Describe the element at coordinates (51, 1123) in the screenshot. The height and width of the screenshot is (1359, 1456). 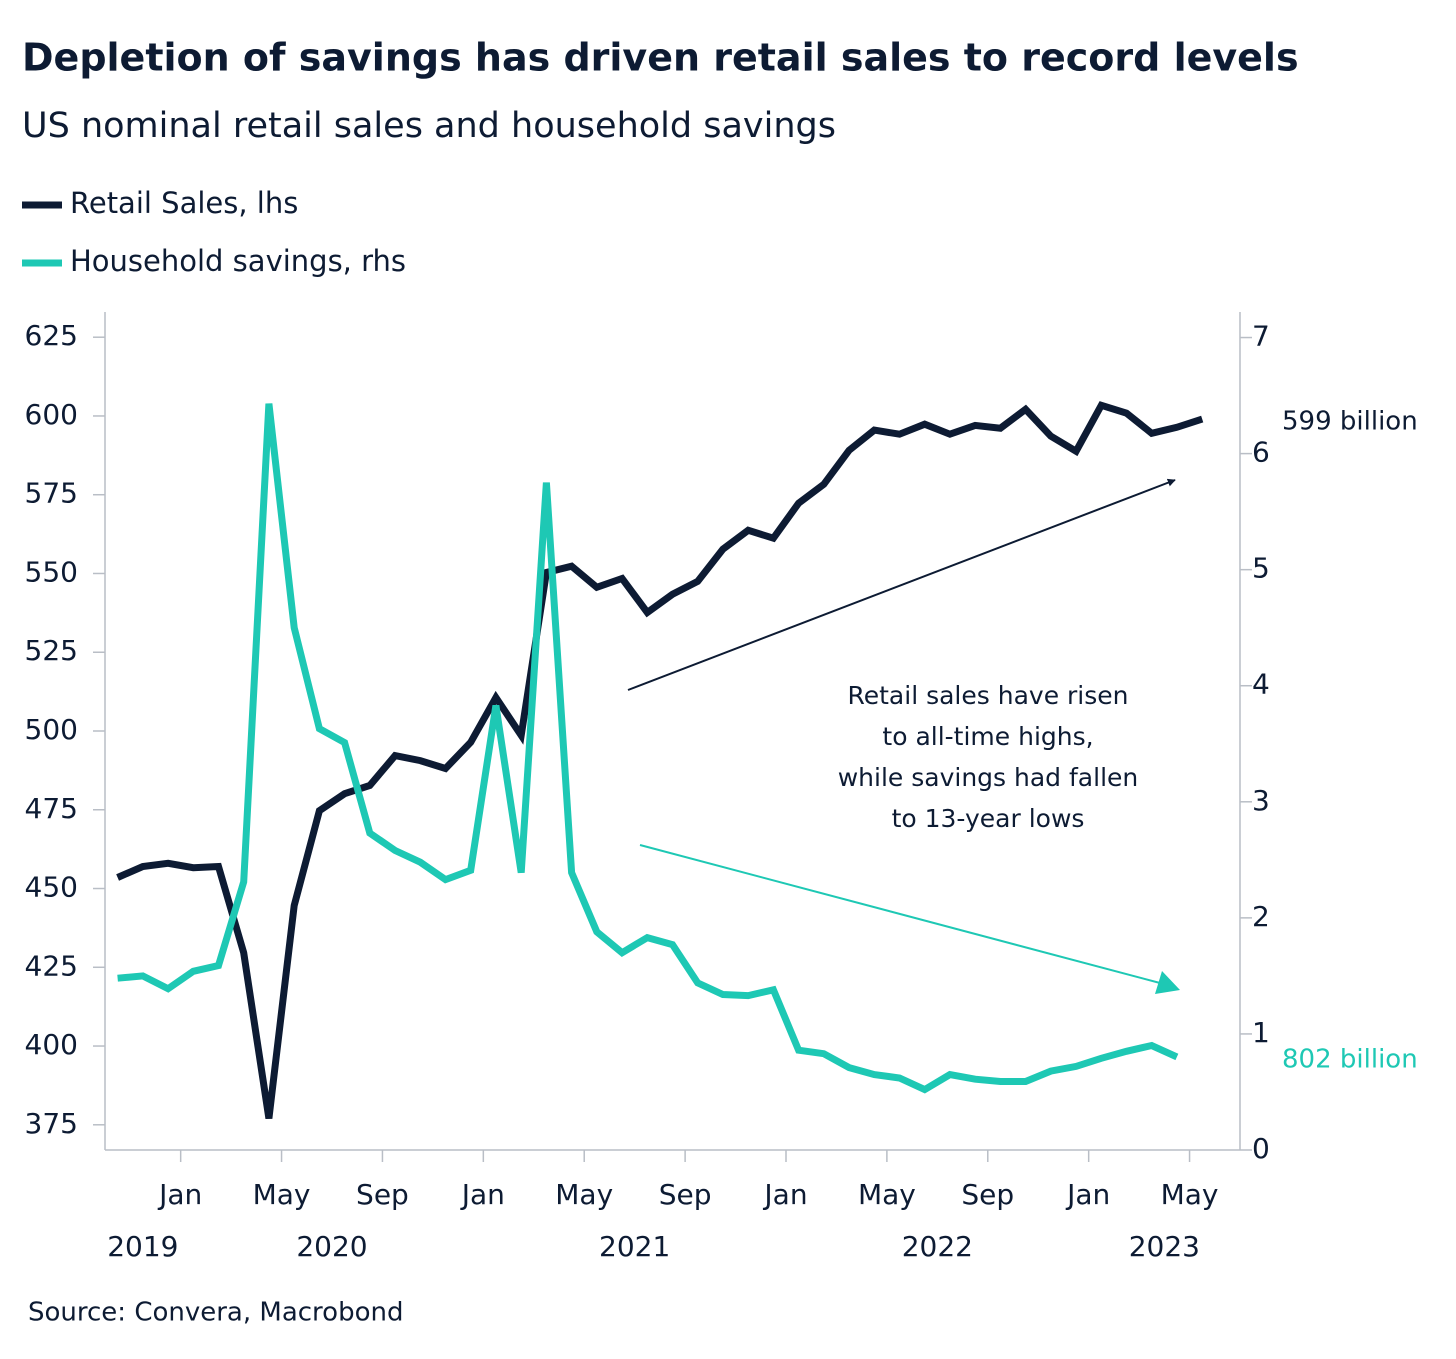
I see `y-tick-label: 375` at that location.